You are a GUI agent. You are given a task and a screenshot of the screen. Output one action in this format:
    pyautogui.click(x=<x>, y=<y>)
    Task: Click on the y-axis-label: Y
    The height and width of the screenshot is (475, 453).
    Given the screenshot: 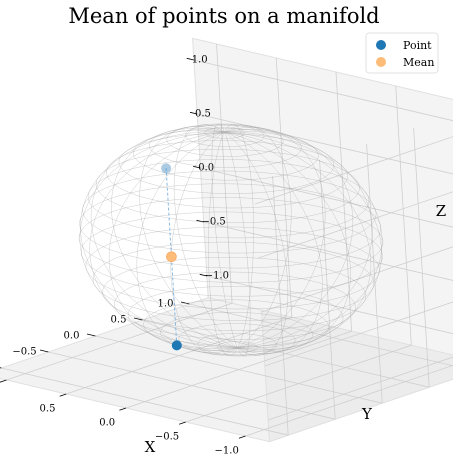 What is the action you would take?
    pyautogui.click(x=367, y=414)
    